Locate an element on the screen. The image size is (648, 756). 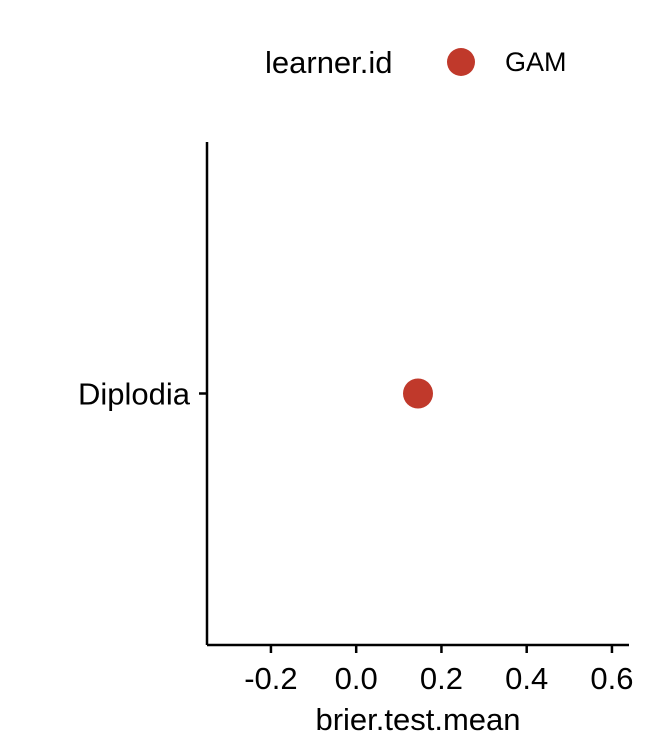
legend: learner.id GAM is located at coordinates (416, 62).